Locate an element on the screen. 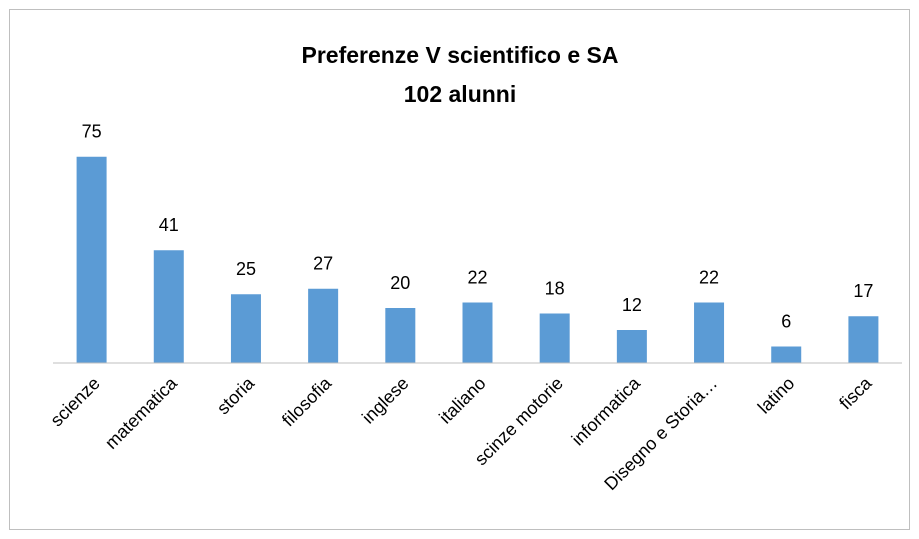 The image size is (919, 539). data-label: 27 is located at coordinates (323, 264).